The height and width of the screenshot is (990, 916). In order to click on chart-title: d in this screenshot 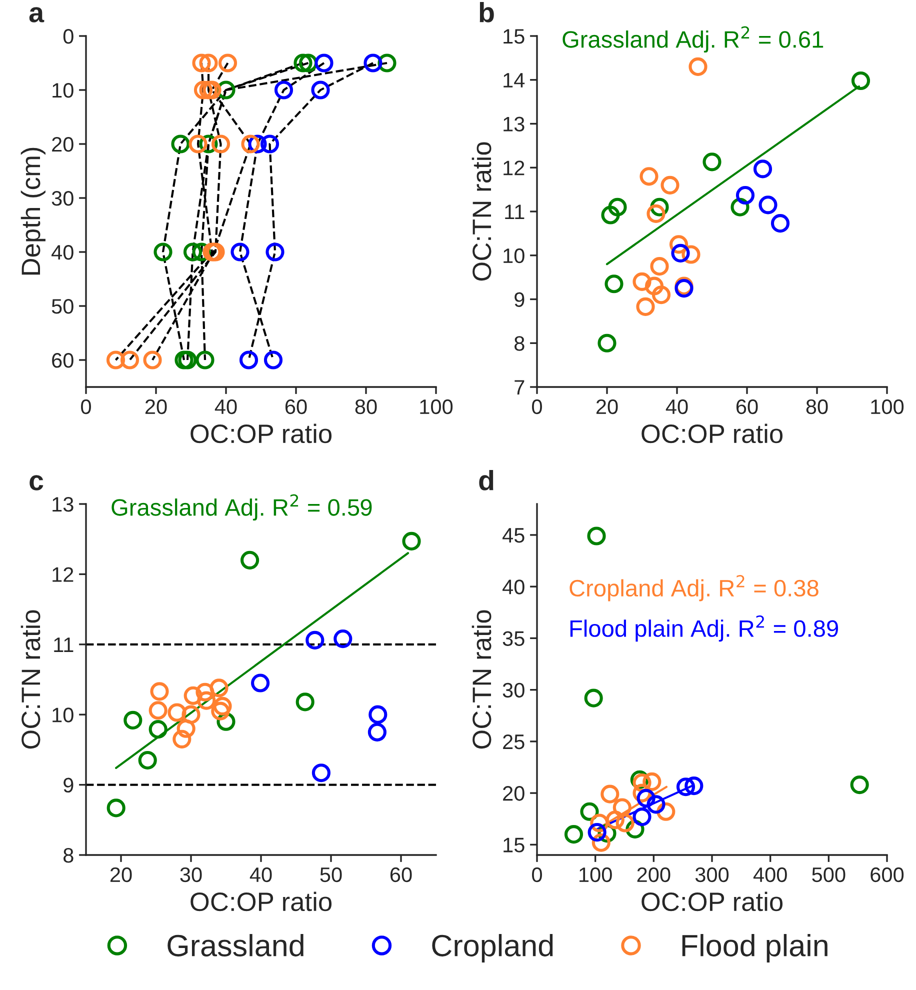, I will do `click(486, 480)`.